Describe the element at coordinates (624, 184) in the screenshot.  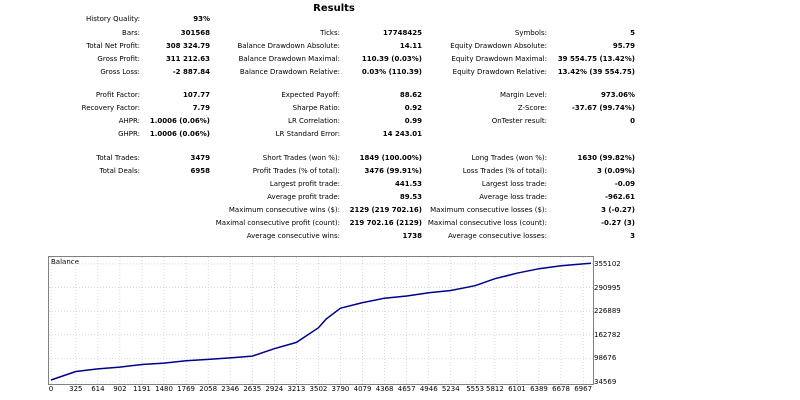
I see `stat-value: -0.09` at that location.